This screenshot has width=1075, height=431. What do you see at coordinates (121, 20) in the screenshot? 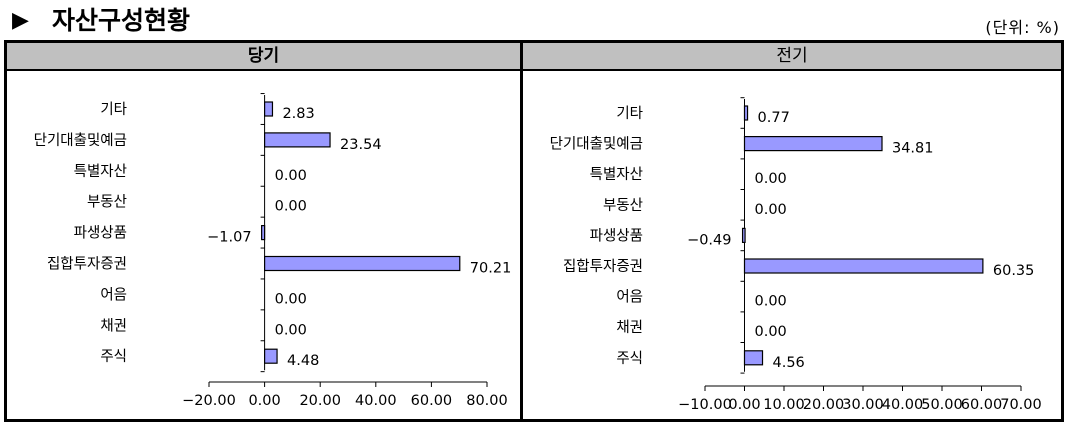
I see `page-title: 자산구성현황` at bounding box center [121, 20].